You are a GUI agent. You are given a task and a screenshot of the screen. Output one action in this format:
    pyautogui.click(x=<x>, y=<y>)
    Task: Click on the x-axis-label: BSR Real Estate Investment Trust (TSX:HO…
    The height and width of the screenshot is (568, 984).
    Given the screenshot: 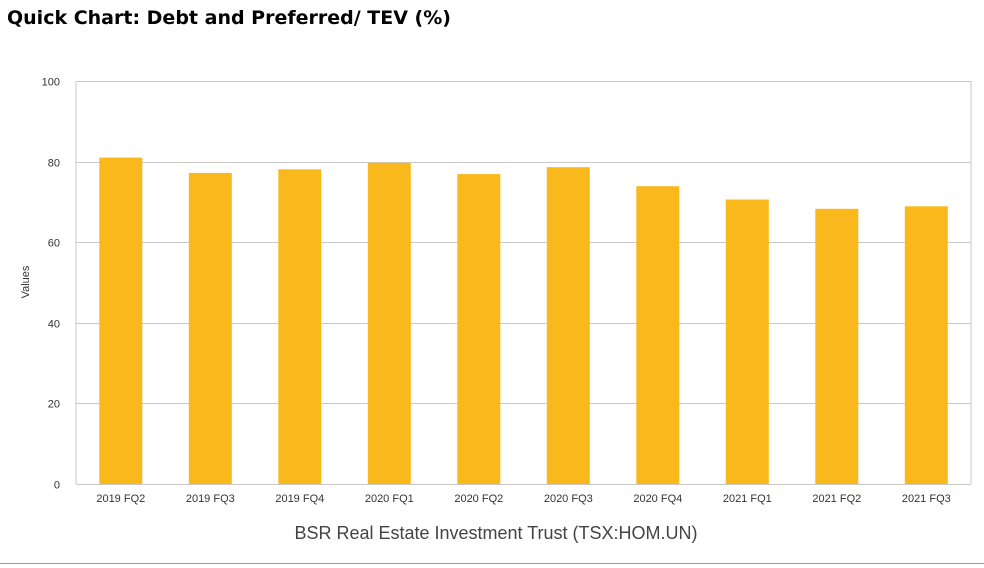 What is the action you would take?
    pyautogui.click(x=495, y=533)
    